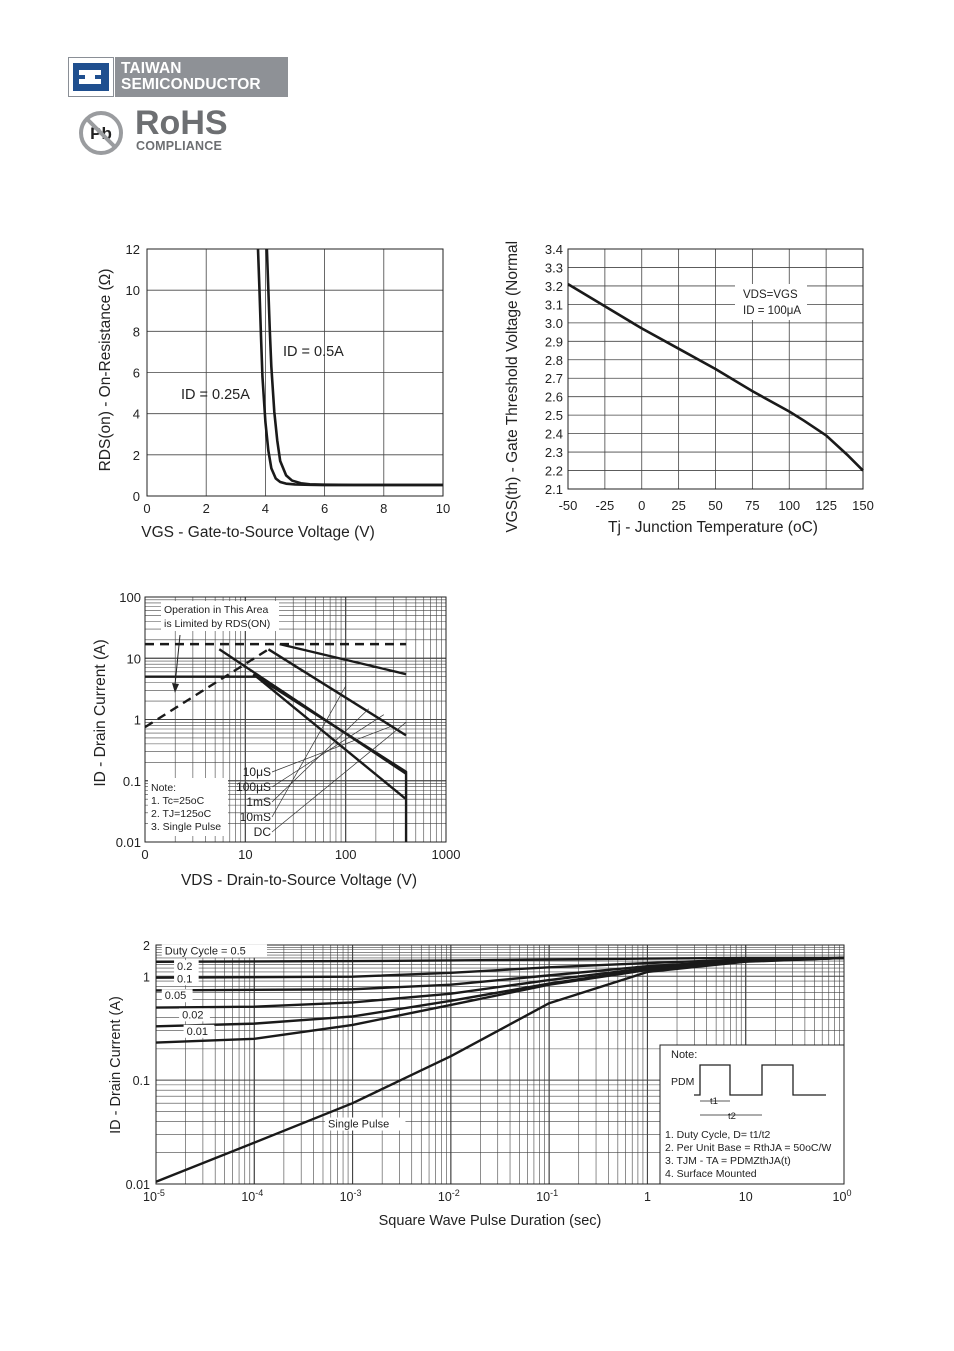 The width and height of the screenshot is (954, 1351). Describe the element at coordinates (144, 854) in the screenshot. I see `chart3-xtick: 0` at that location.